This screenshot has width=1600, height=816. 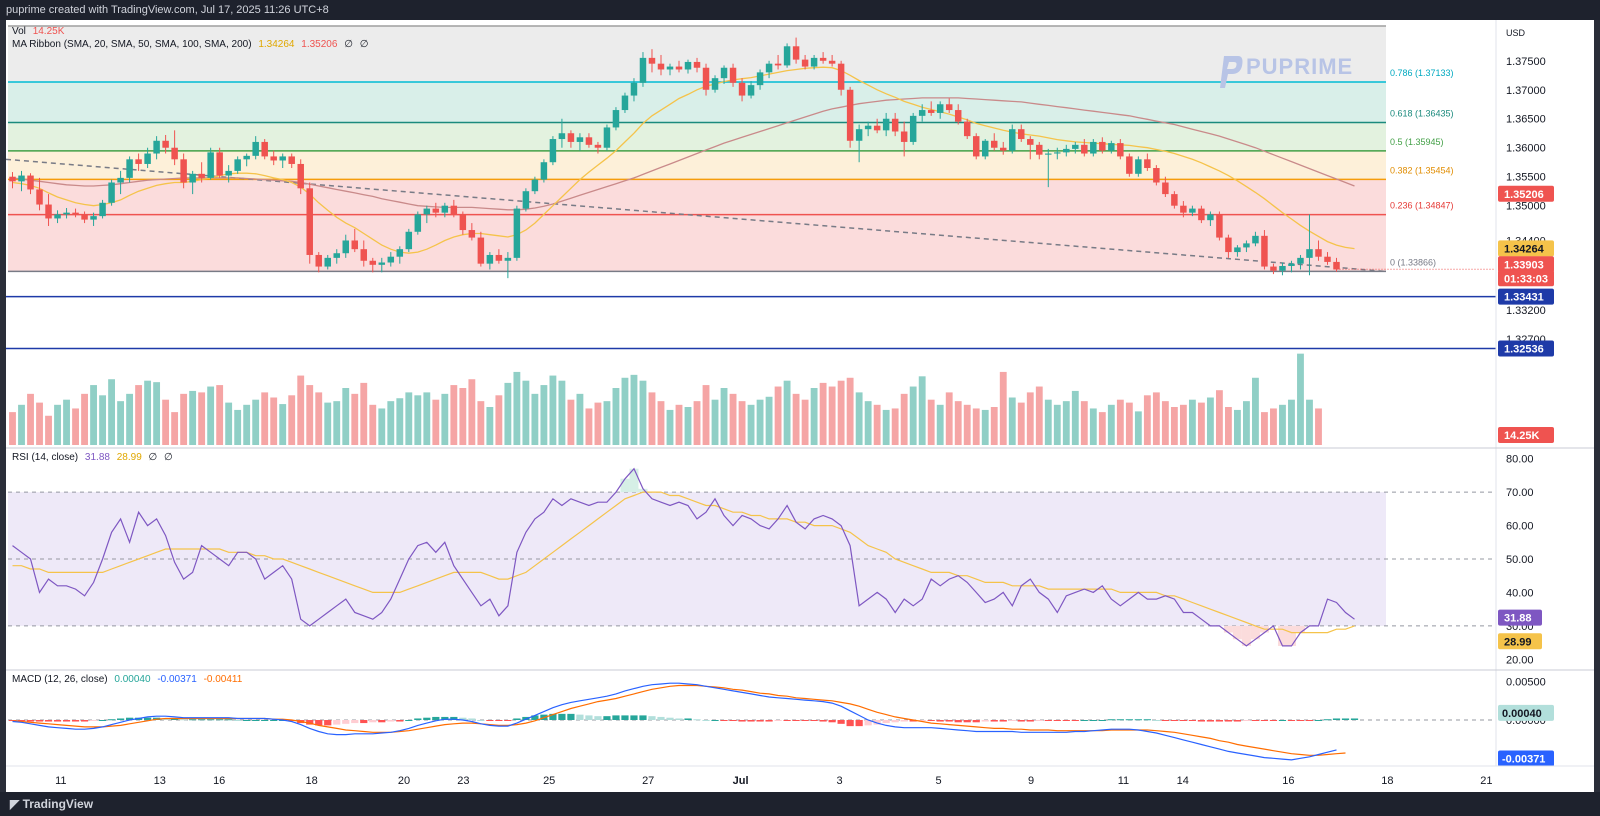 What do you see at coordinates (38, 31) in the screenshot?
I see `vol-legend: Vol 14.25K` at bounding box center [38, 31].